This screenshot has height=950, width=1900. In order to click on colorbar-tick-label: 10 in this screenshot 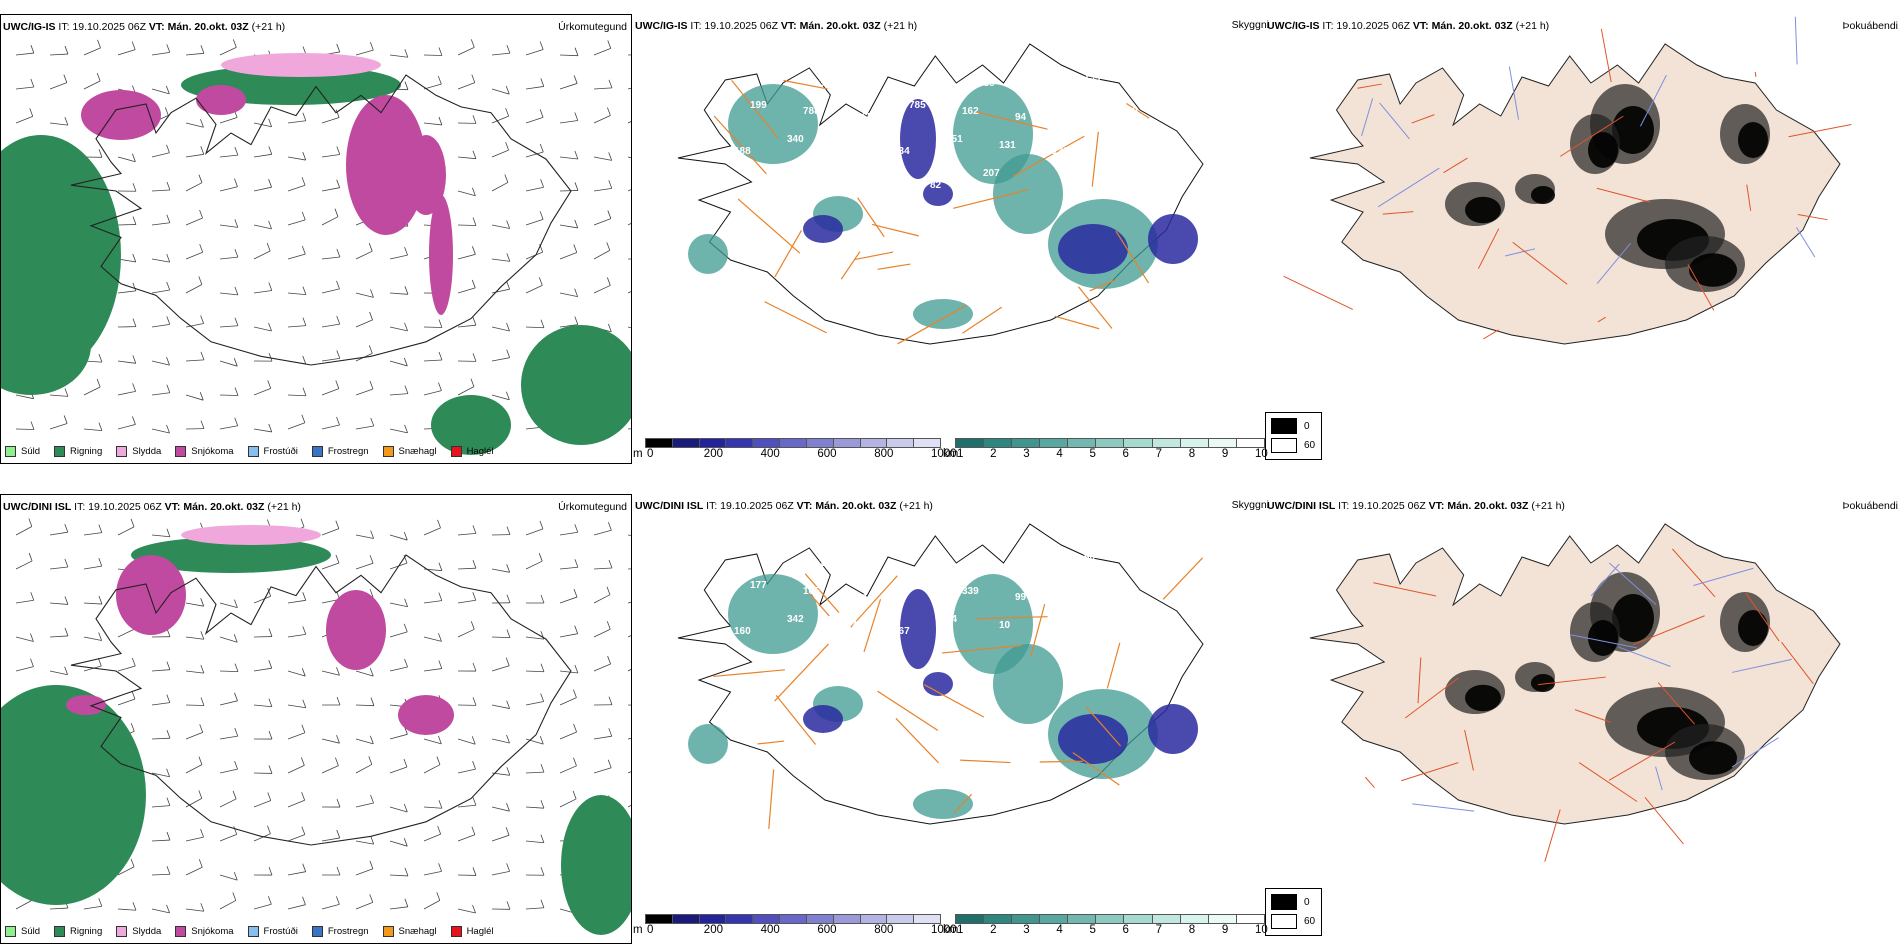, I will do `click(1261, 454)`.